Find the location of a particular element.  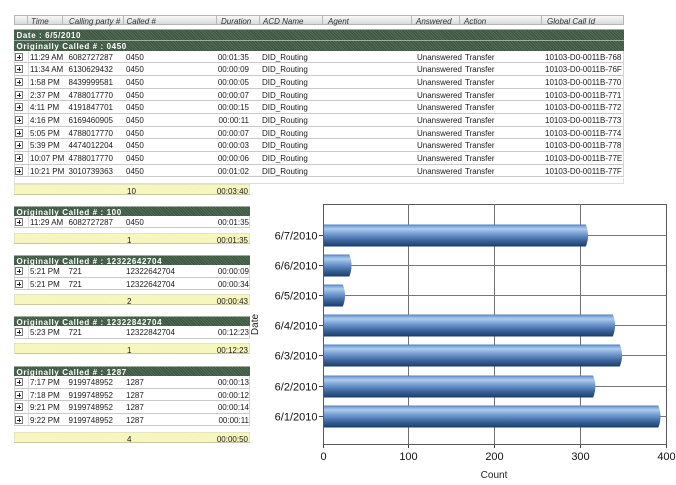

svg-text: 100 is located at coordinates (408, 457).